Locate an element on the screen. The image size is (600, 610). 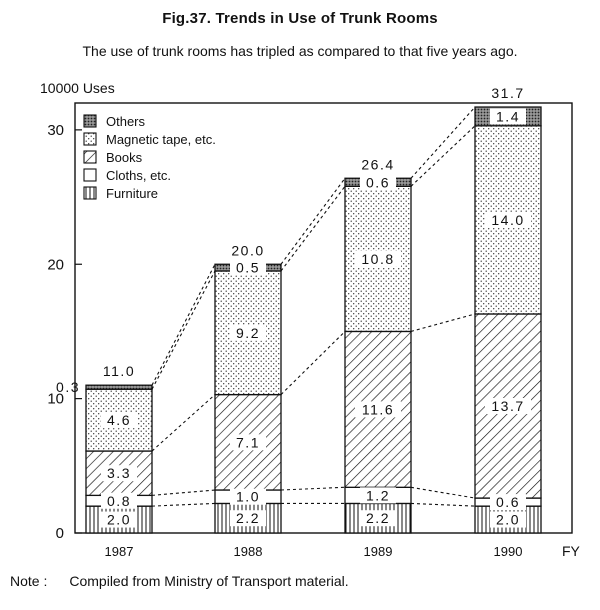
legend-label: Books is located at coordinates (124, 157).